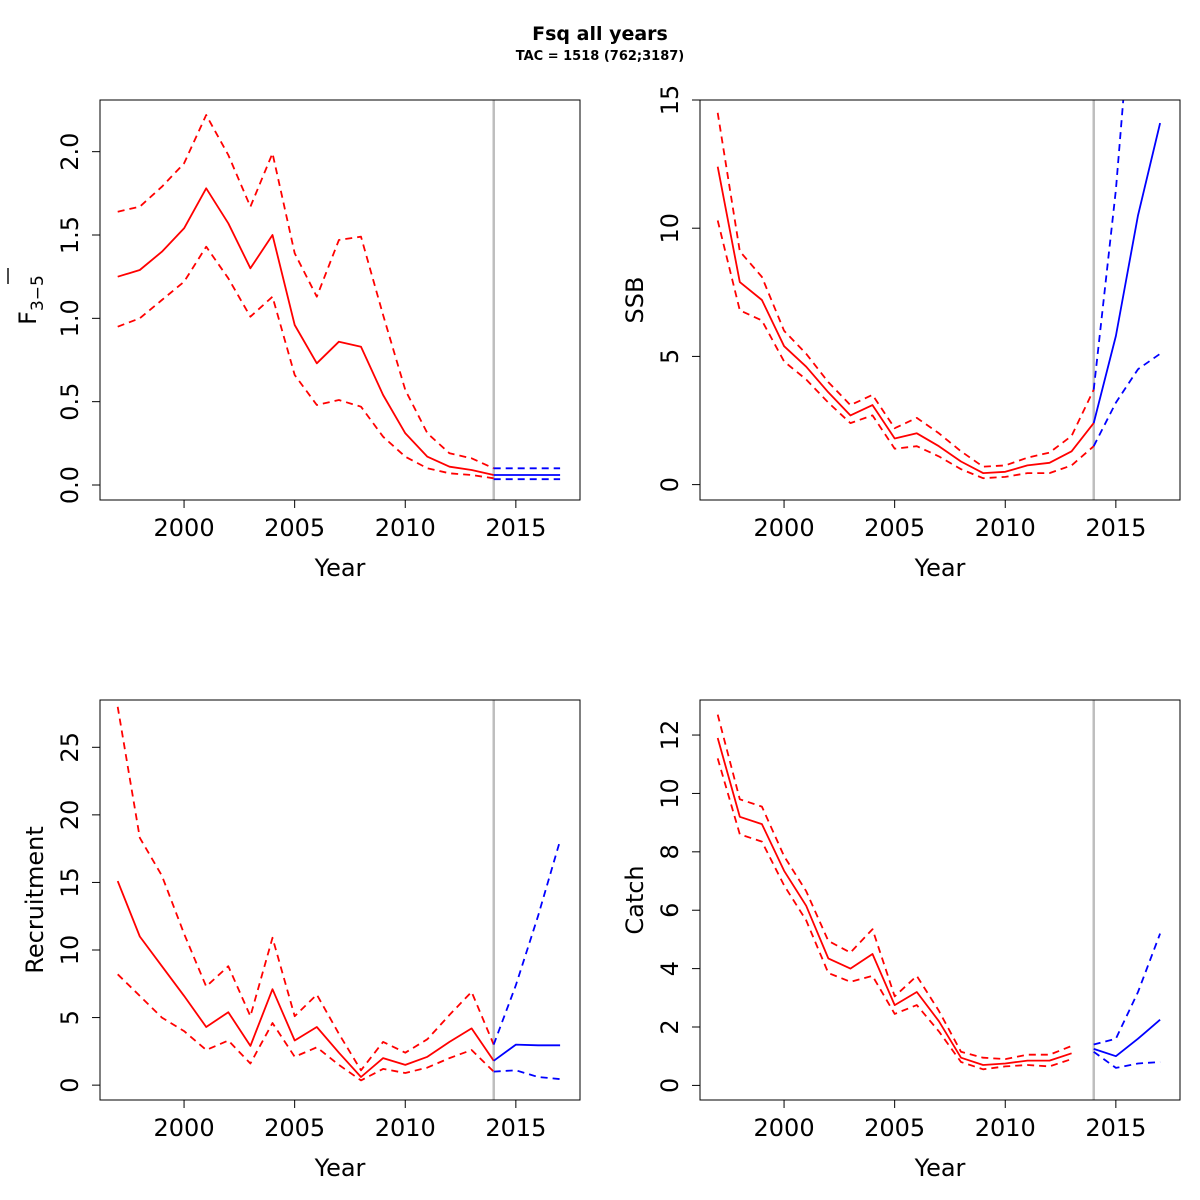 The width and height of the screenshot is (1200, 1200). Describe the element at coordinates (70, 747) in the screenshot. I see `y-tick-label: 25` at that location.